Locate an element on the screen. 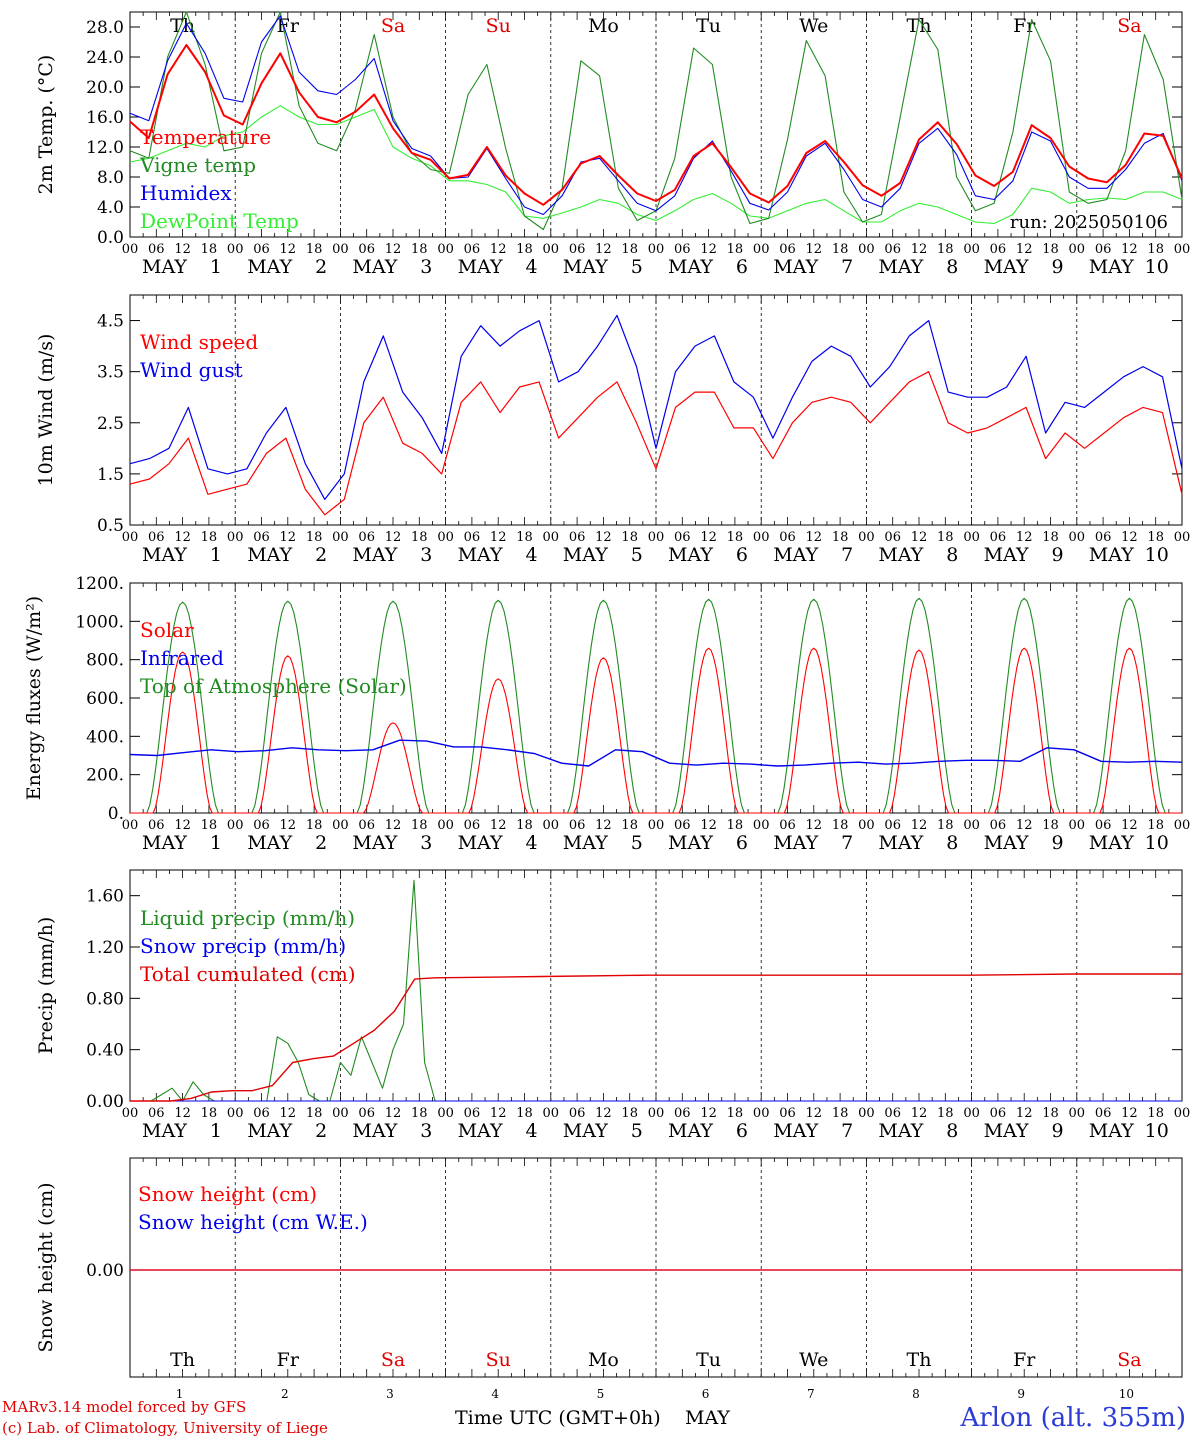 The image size is (1194, 1440). day-number-label: 5 is located at coordinates (601, 1394).